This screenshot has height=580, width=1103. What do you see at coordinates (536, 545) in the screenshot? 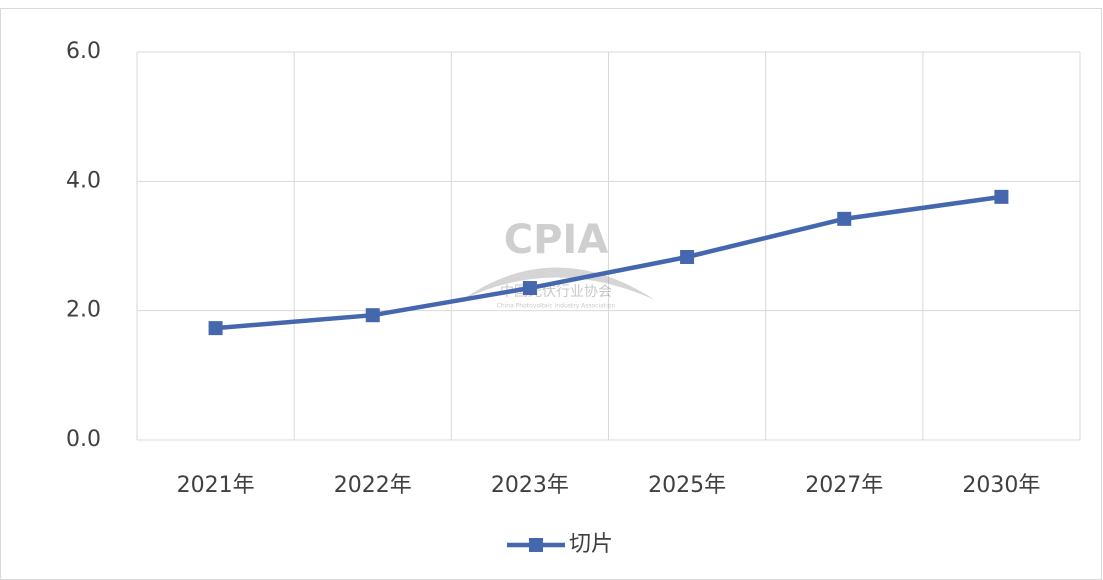
I see `legend-marker` at bounding box center [536, 545].